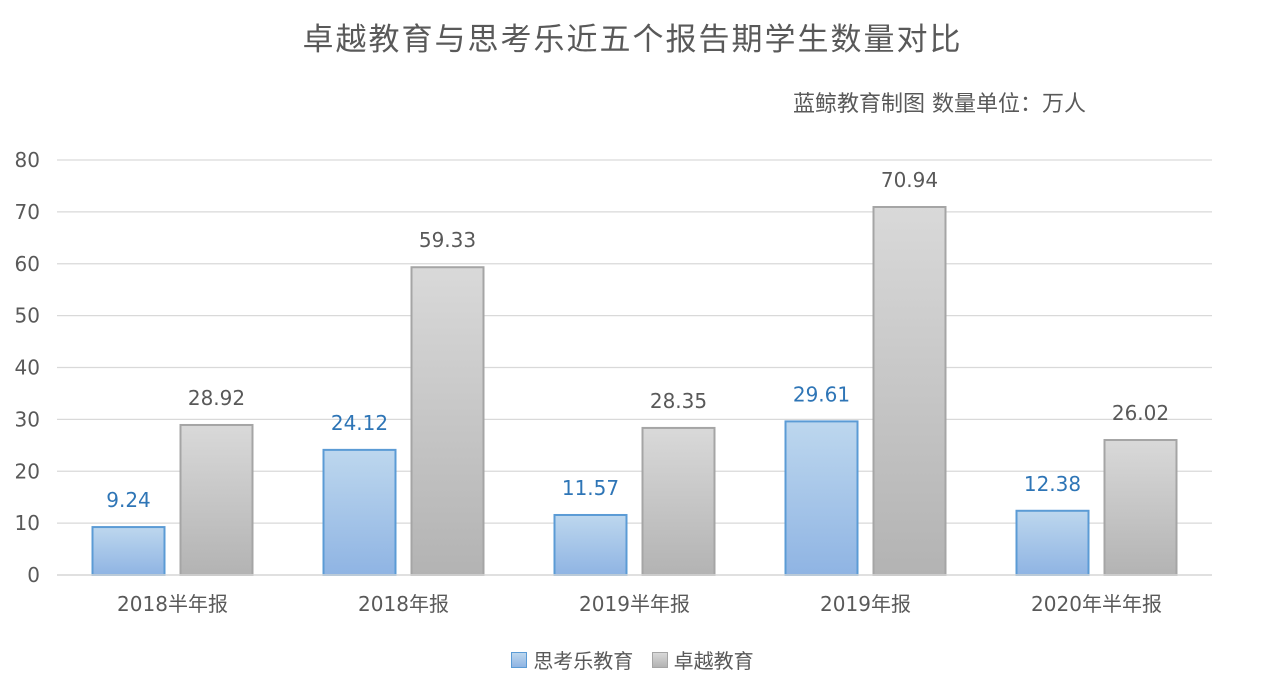 The image size is (1265, 697). I want to click on legend-item-series-1: 卓越教育, so click(702, 659).